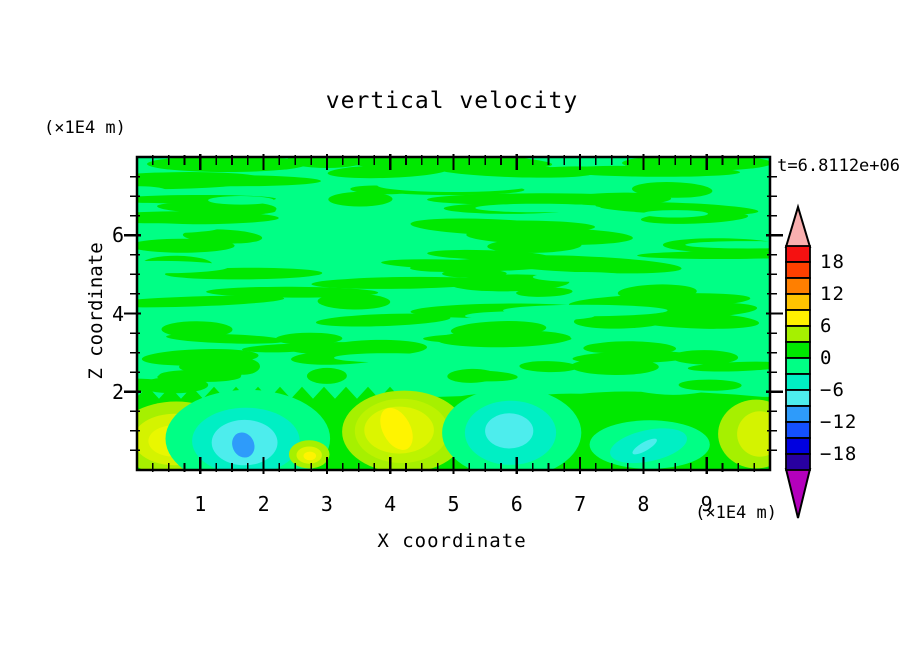  I want to click on x-tick-label: 2, so click(263, 504).